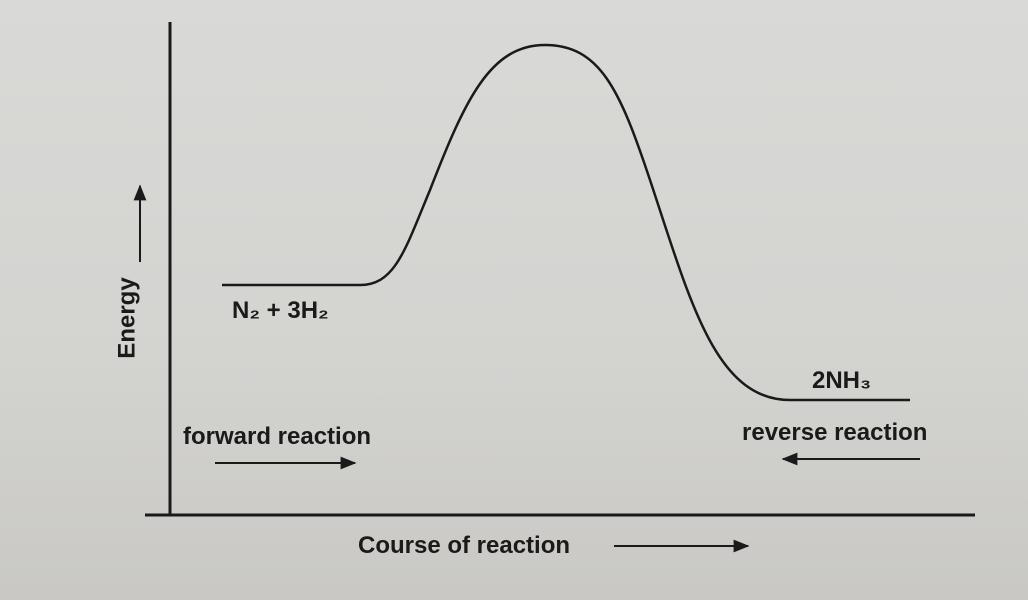 The width and height of the screenshot is (1028, 600). Describe the element at coordinates (834, 432) in the screenshot. I see `reverse-label: reverse reaction` at that location.